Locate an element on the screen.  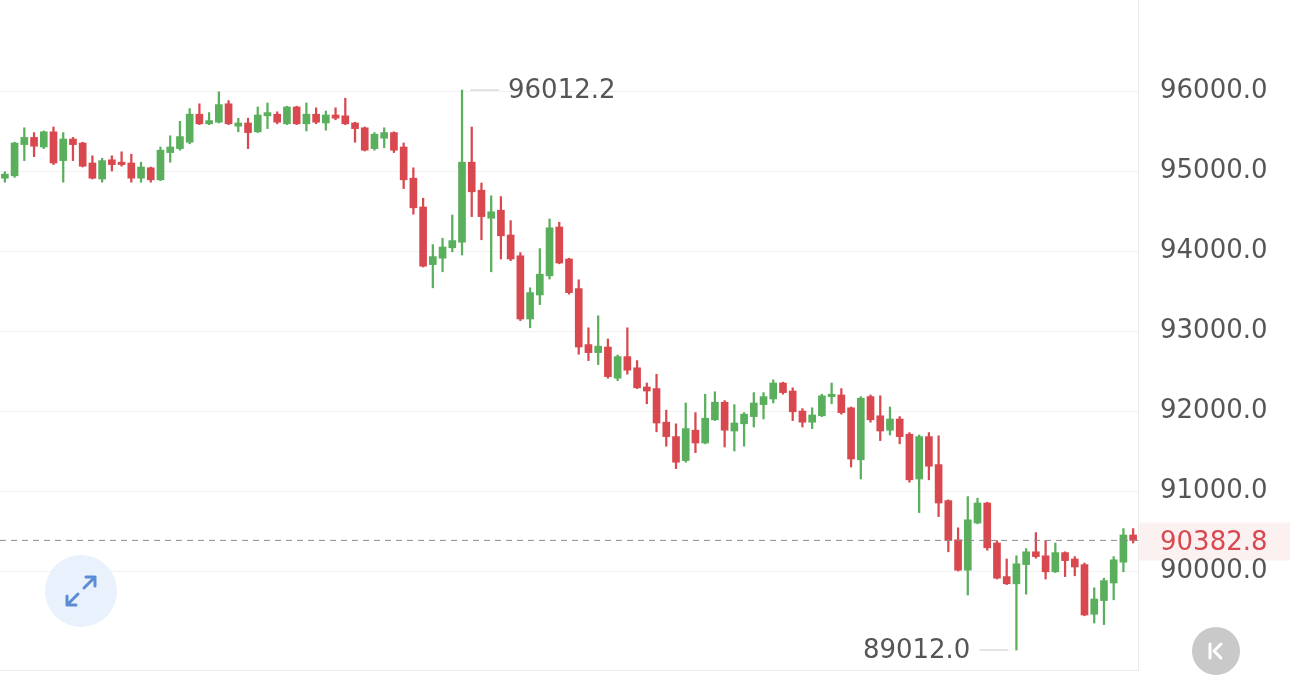
y-tick-label: 93000.0 is located at coordinates (1214, 328).